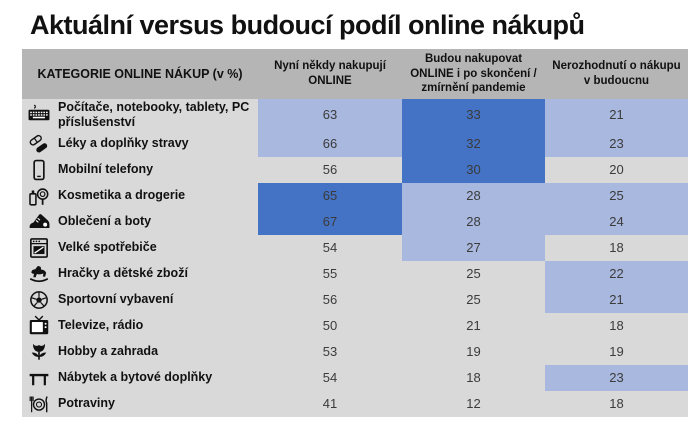  What do you see at coordinates (473, 247) in the screenshot?
I see `value-cell: 27` at bounding box center [473, 247].